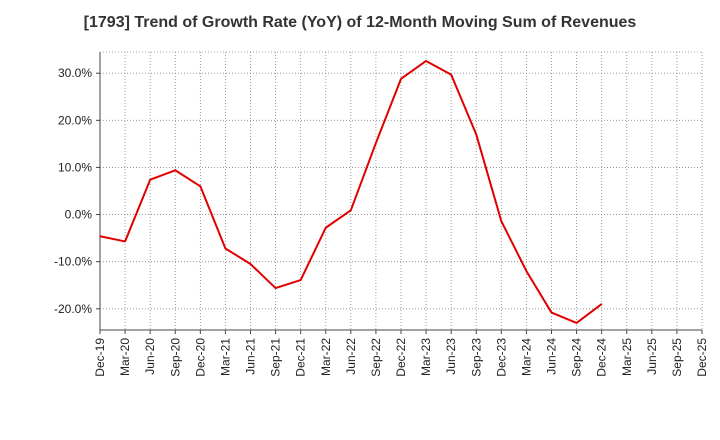 The width and height of the screenshot is (720, 440). What do you see at coordinates (79, 215) in the screenshot?
I see `y-tick-label: 0.0%` at bounding box center [79, 215].